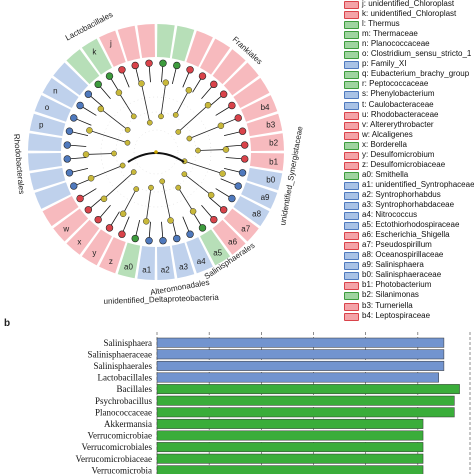  I want to click on clade-letter: a7, so click(245, 229).